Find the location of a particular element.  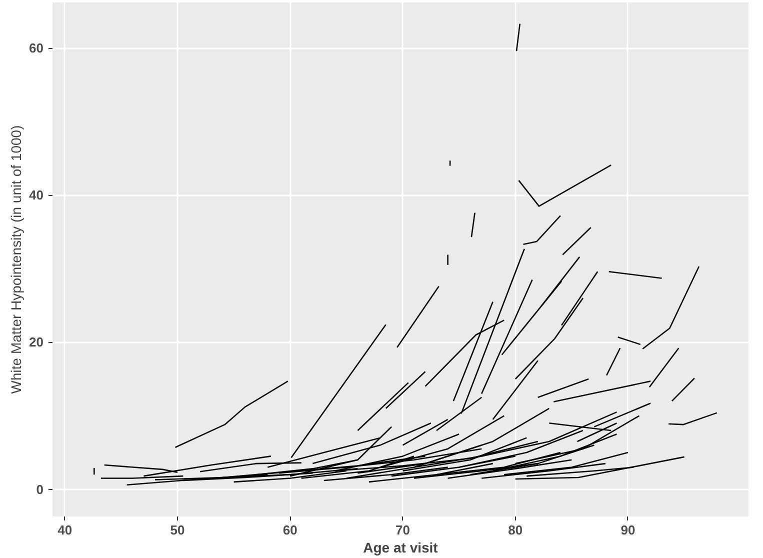

y-tick-label: 40 is located at coordinates (36, 195).